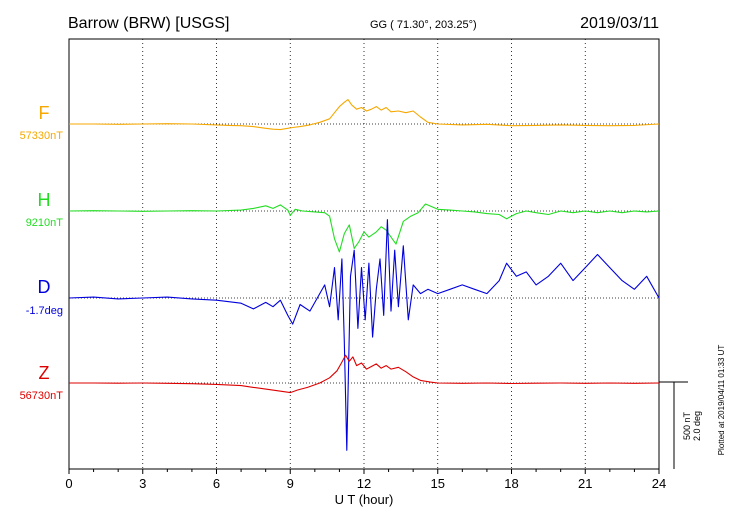 The width and height of the screenshot is (730, 520). I want to click on x-tick-label-6: 6, so click(216, 483).